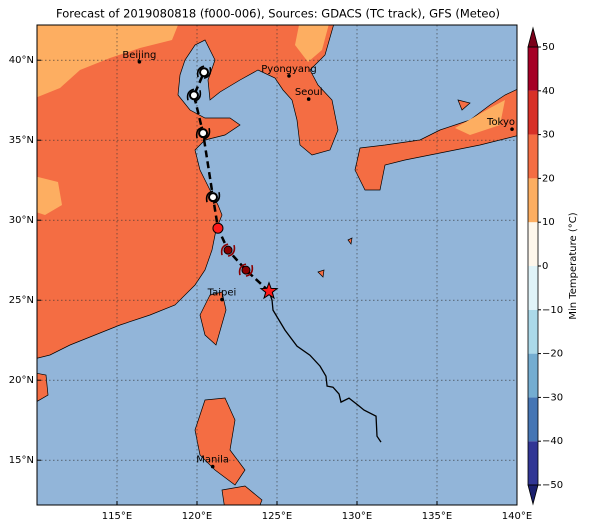  I want to click on visayas, so click(242, 495).